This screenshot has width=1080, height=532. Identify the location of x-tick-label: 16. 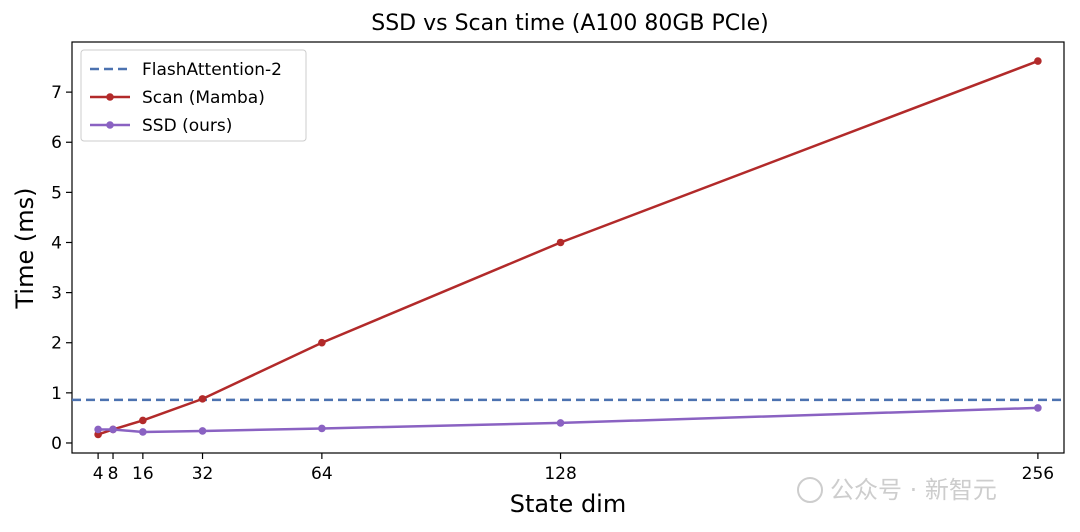
(143, 474).